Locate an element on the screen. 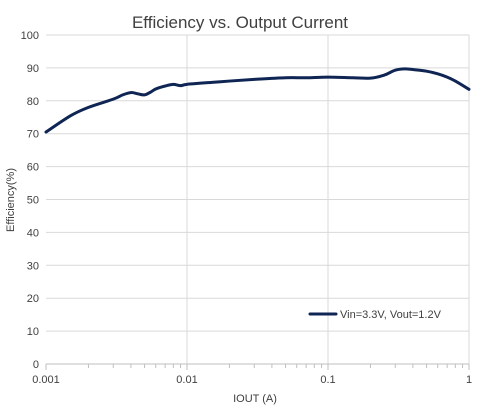  axes is located at coordinates (257, 366).